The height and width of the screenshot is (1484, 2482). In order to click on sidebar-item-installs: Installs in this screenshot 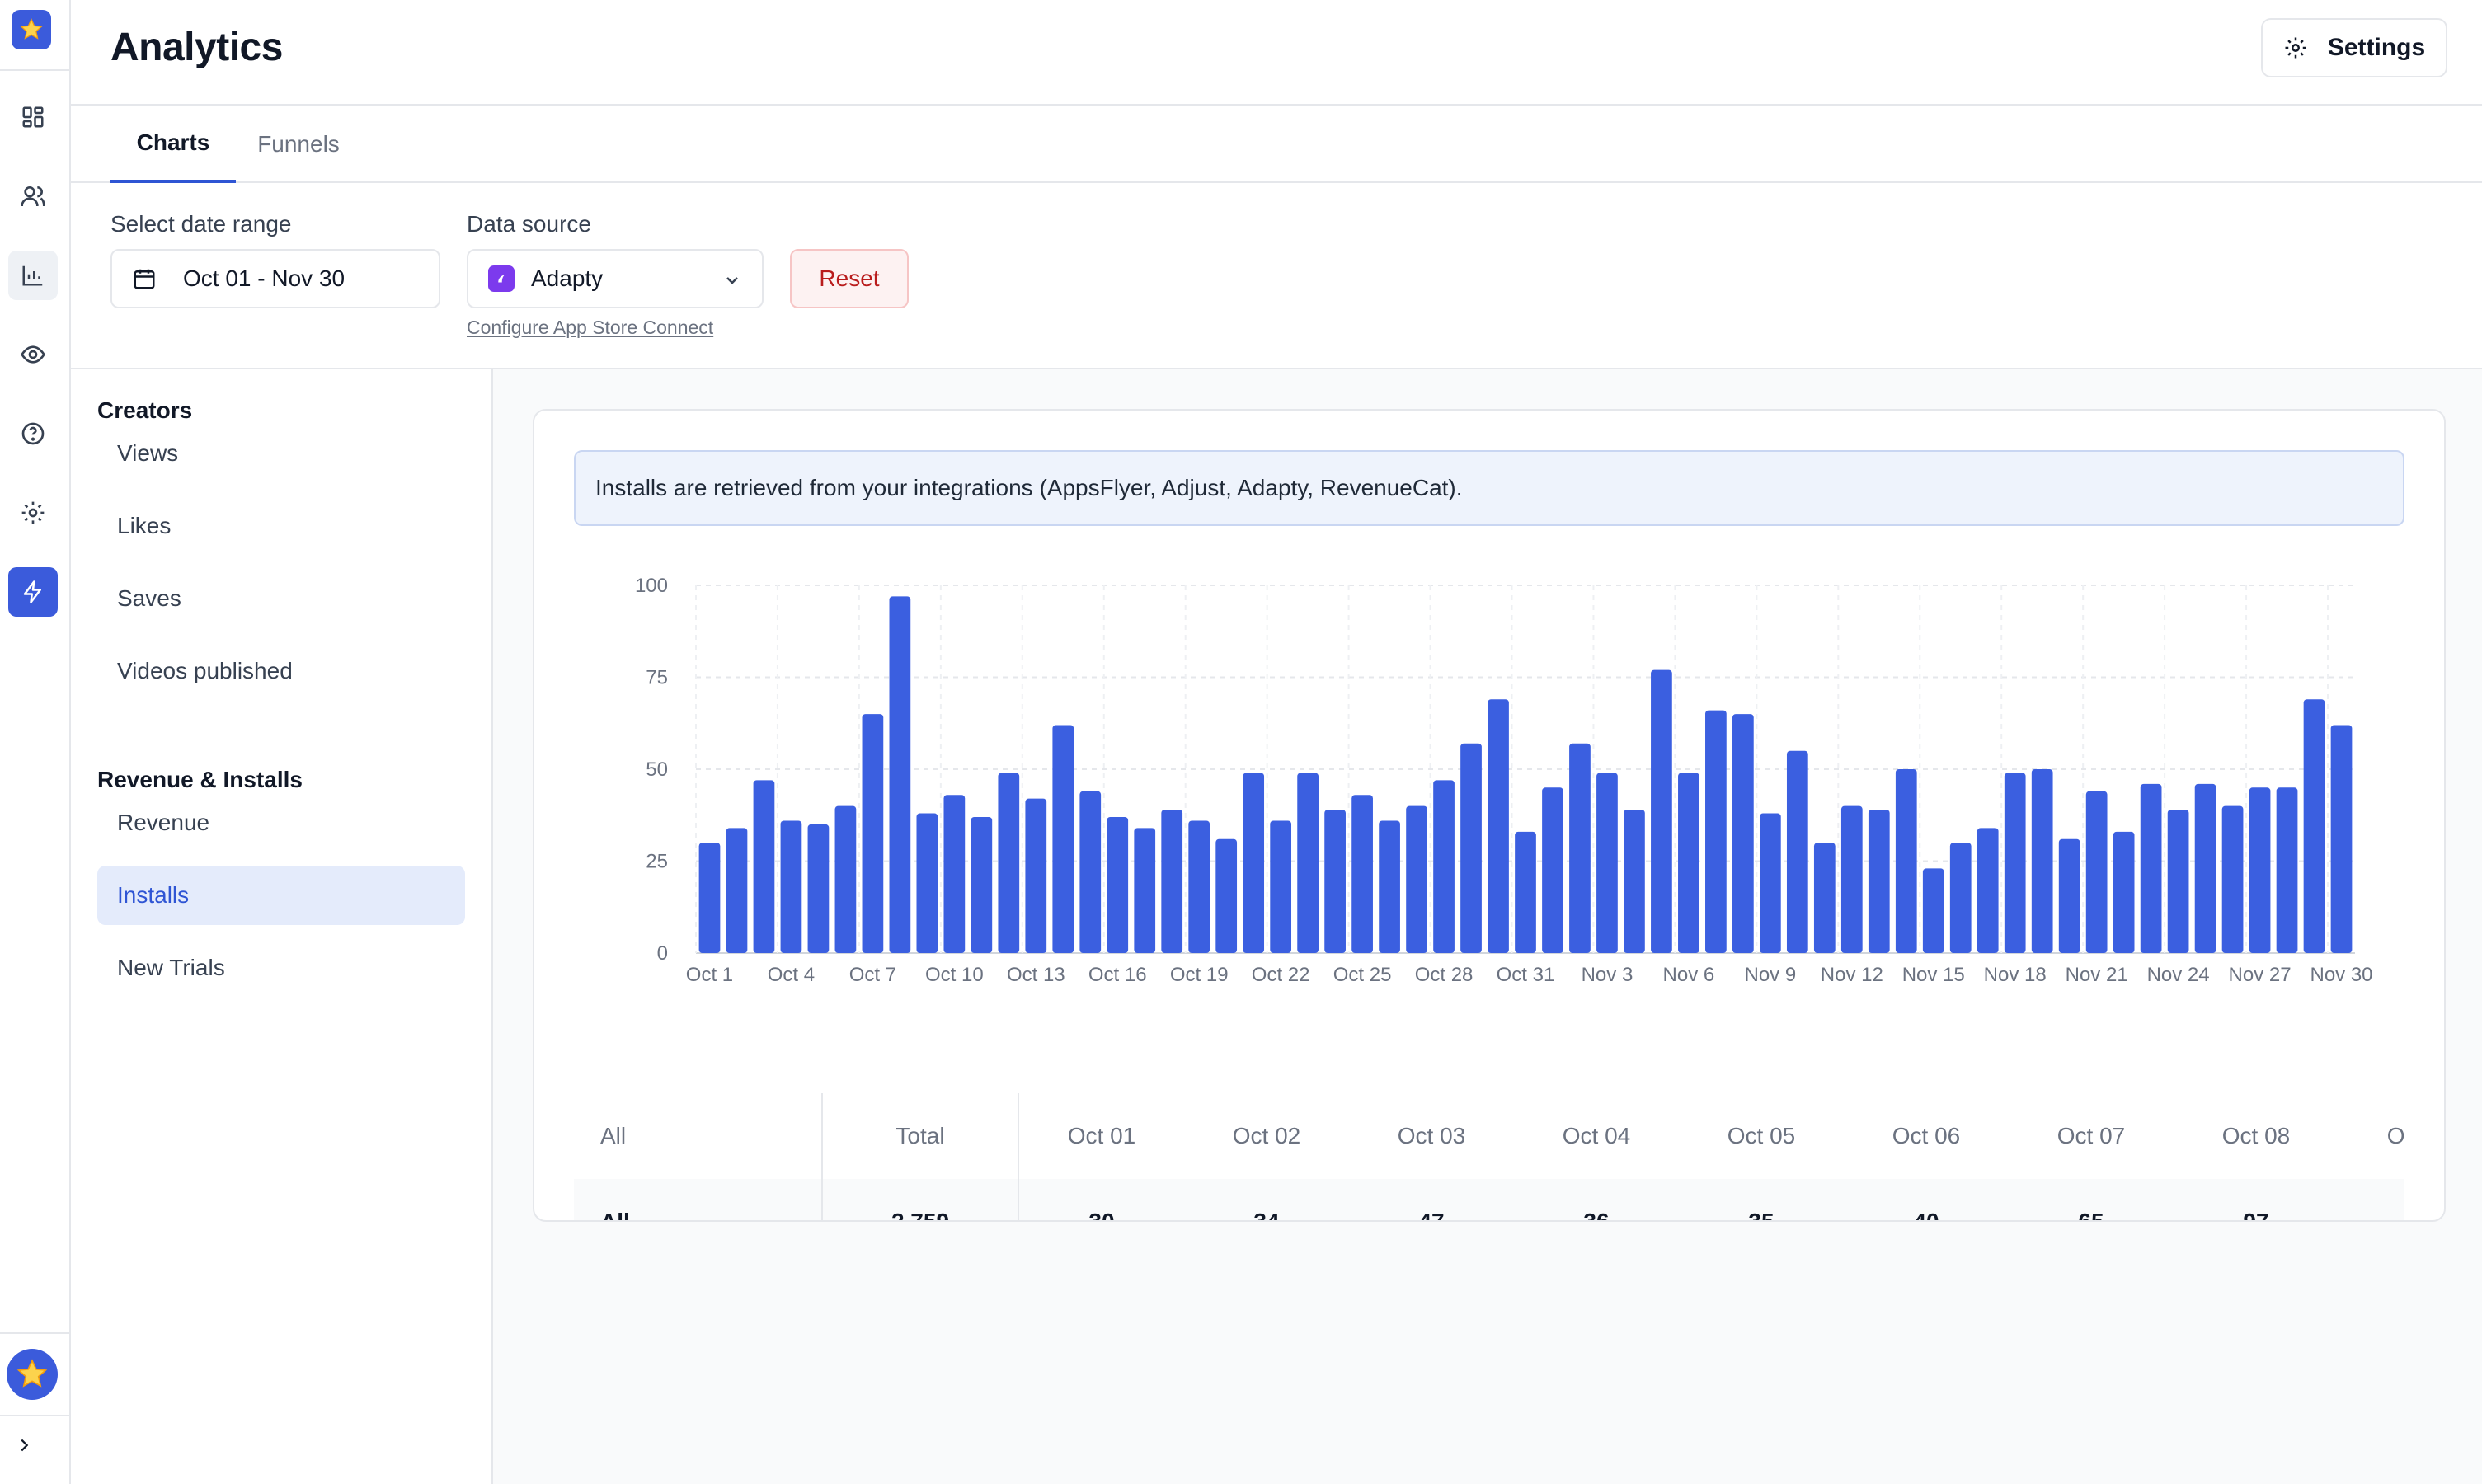, I will do `click(281, 896)`.